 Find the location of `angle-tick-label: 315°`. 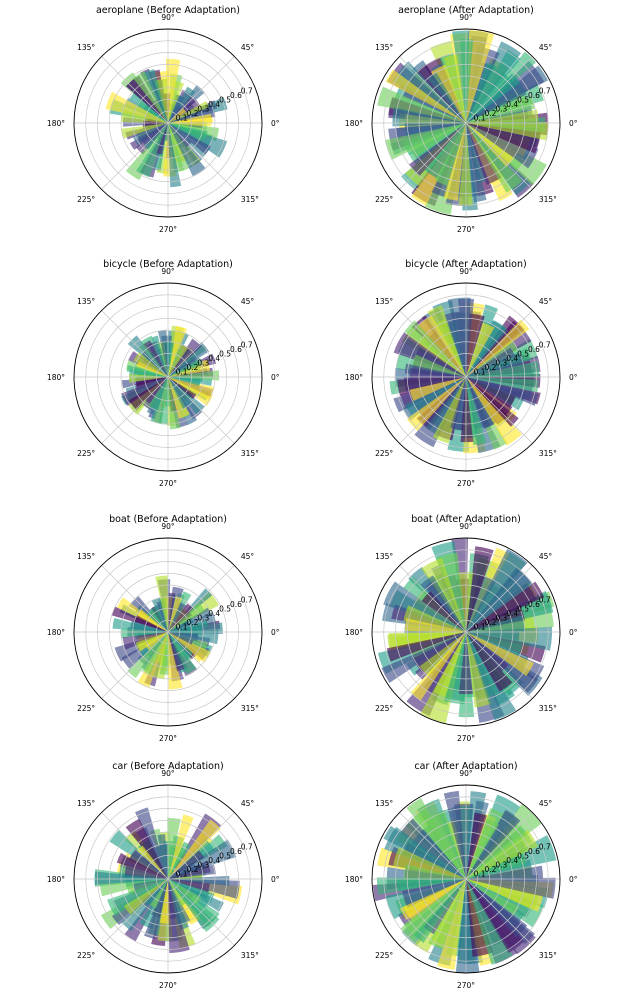

angle-tick-label: 315° is located at coordinates (548, 708).